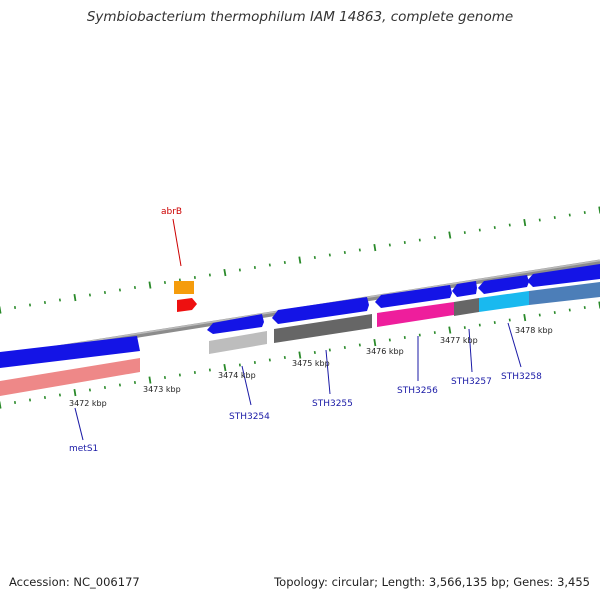  What do you see at coordinates (514, 345) in the screenshot?
I see `STH3258-label-line` at bounding box center [514, 345].